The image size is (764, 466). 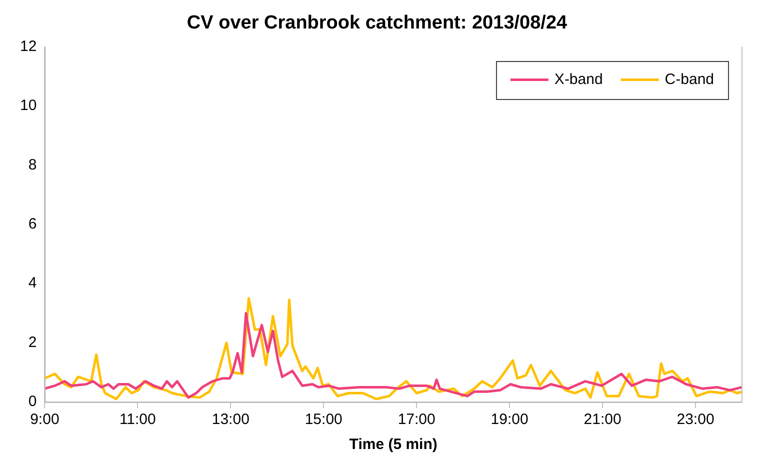 I want to click on x-tick-label: 19:00, so click(x=509, y=419).